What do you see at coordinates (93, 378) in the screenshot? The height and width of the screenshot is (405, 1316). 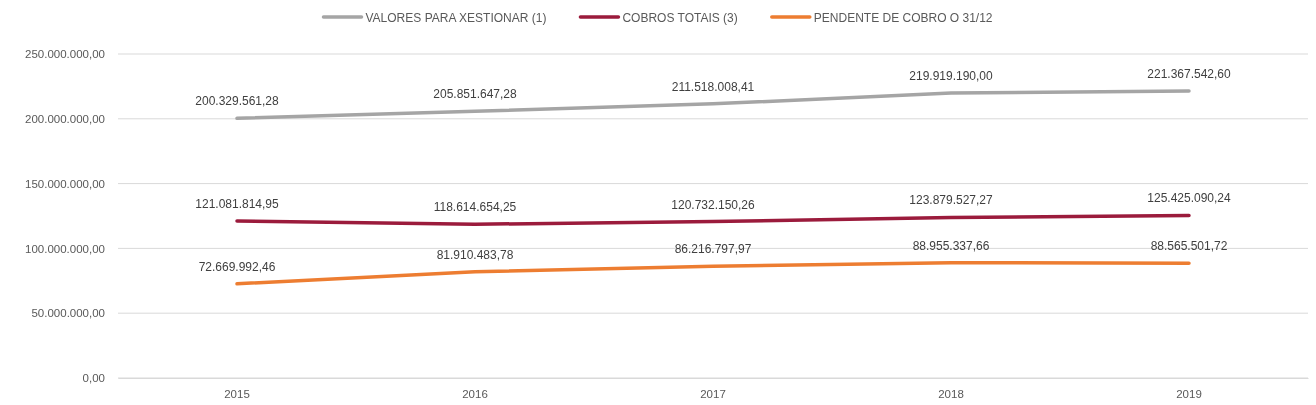 I see `y-tick-label: 0,00` at bounding box center [93, 378].